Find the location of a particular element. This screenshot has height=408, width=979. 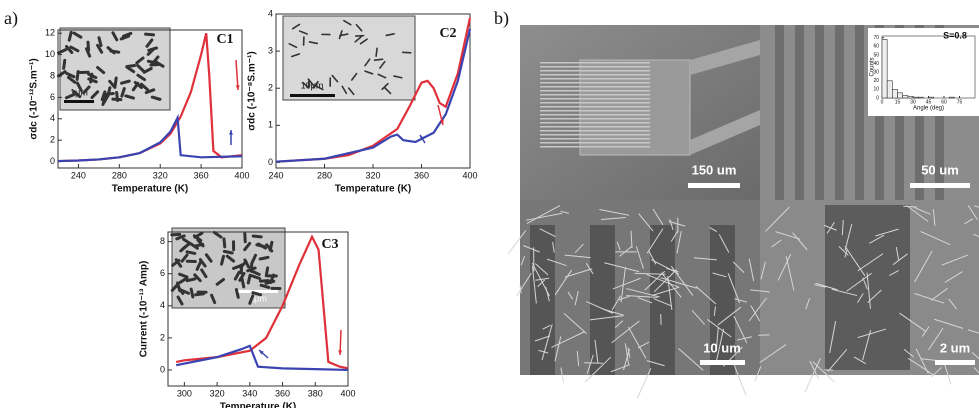

x-tick-label: 400 is located at coordinates (241, 175).